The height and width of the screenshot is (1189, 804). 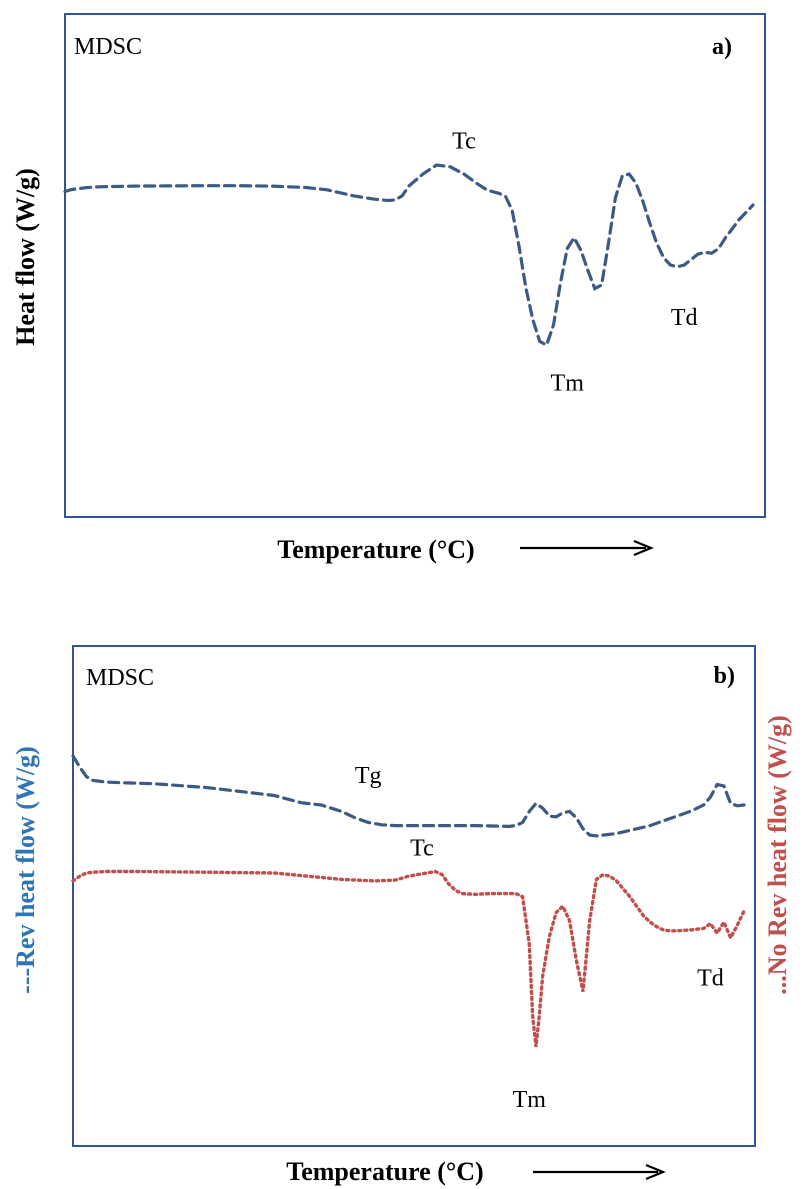 I want to click on panel-b-rev-heat-flow-line, so click(x=408, y=796).